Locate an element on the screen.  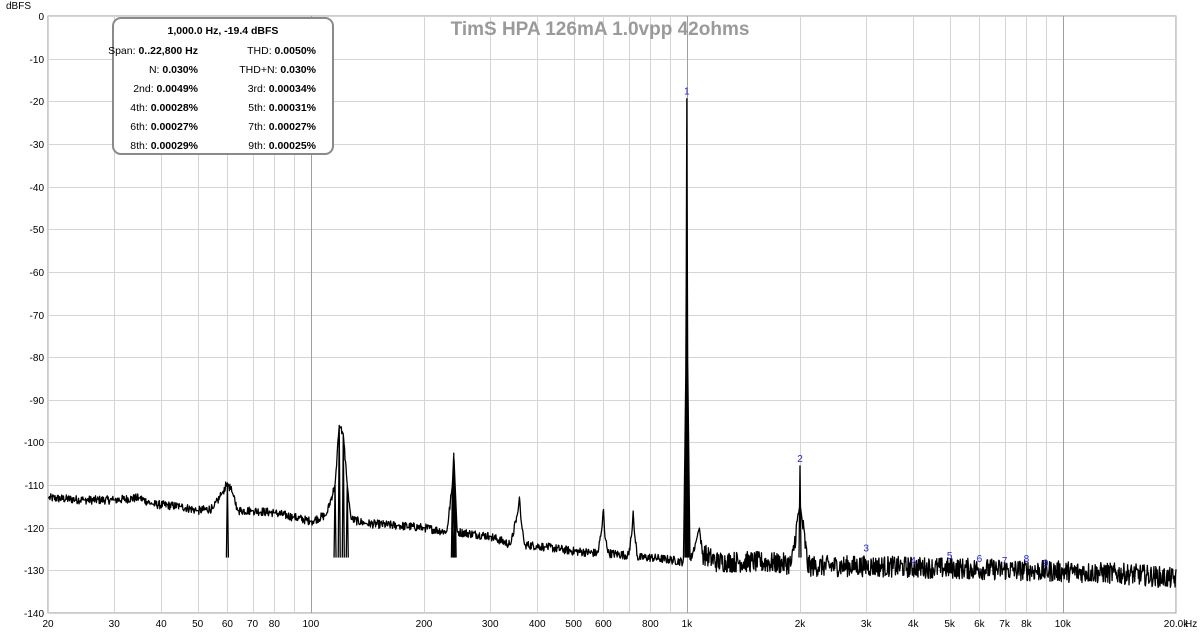
legend-row: 4th: 0.00028% 5th: 0.00031% is located at coordinates (223, 109).